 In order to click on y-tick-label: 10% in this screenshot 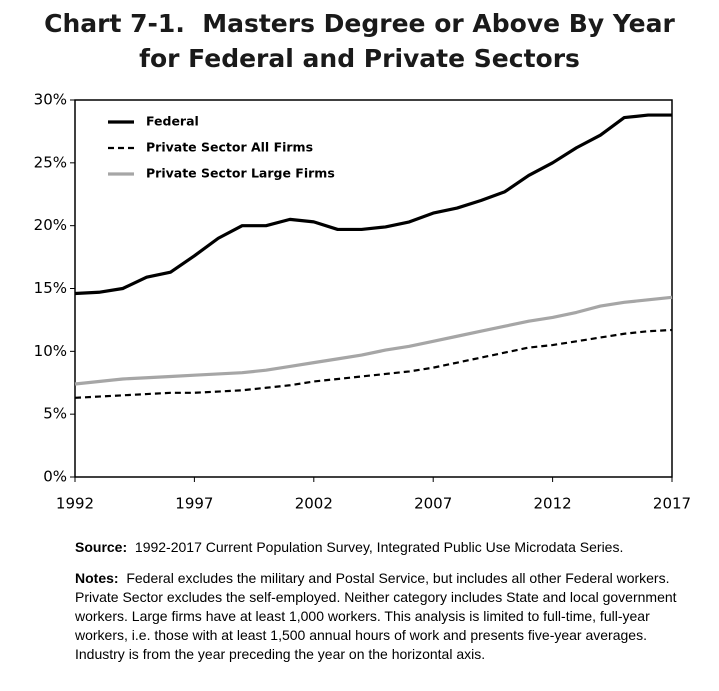, I will do `click(50, 351)`.